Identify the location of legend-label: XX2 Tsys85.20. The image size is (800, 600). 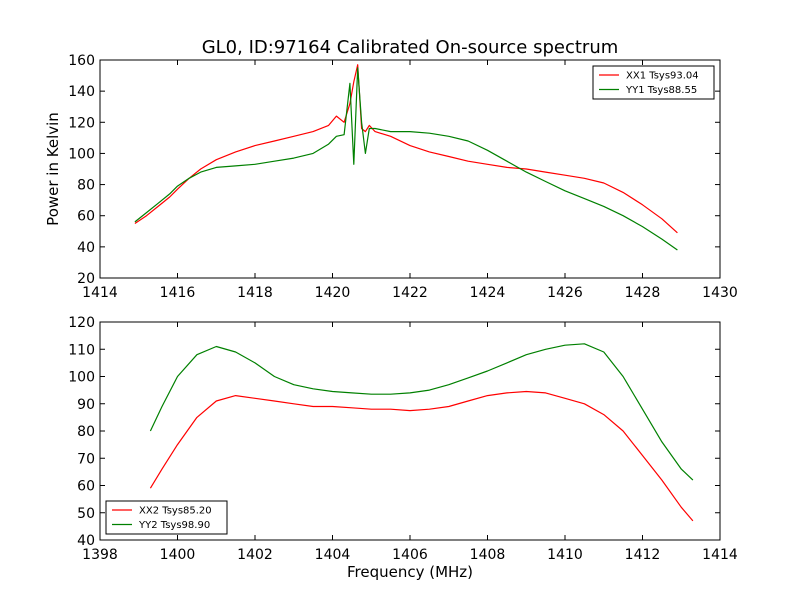
(175, 511).